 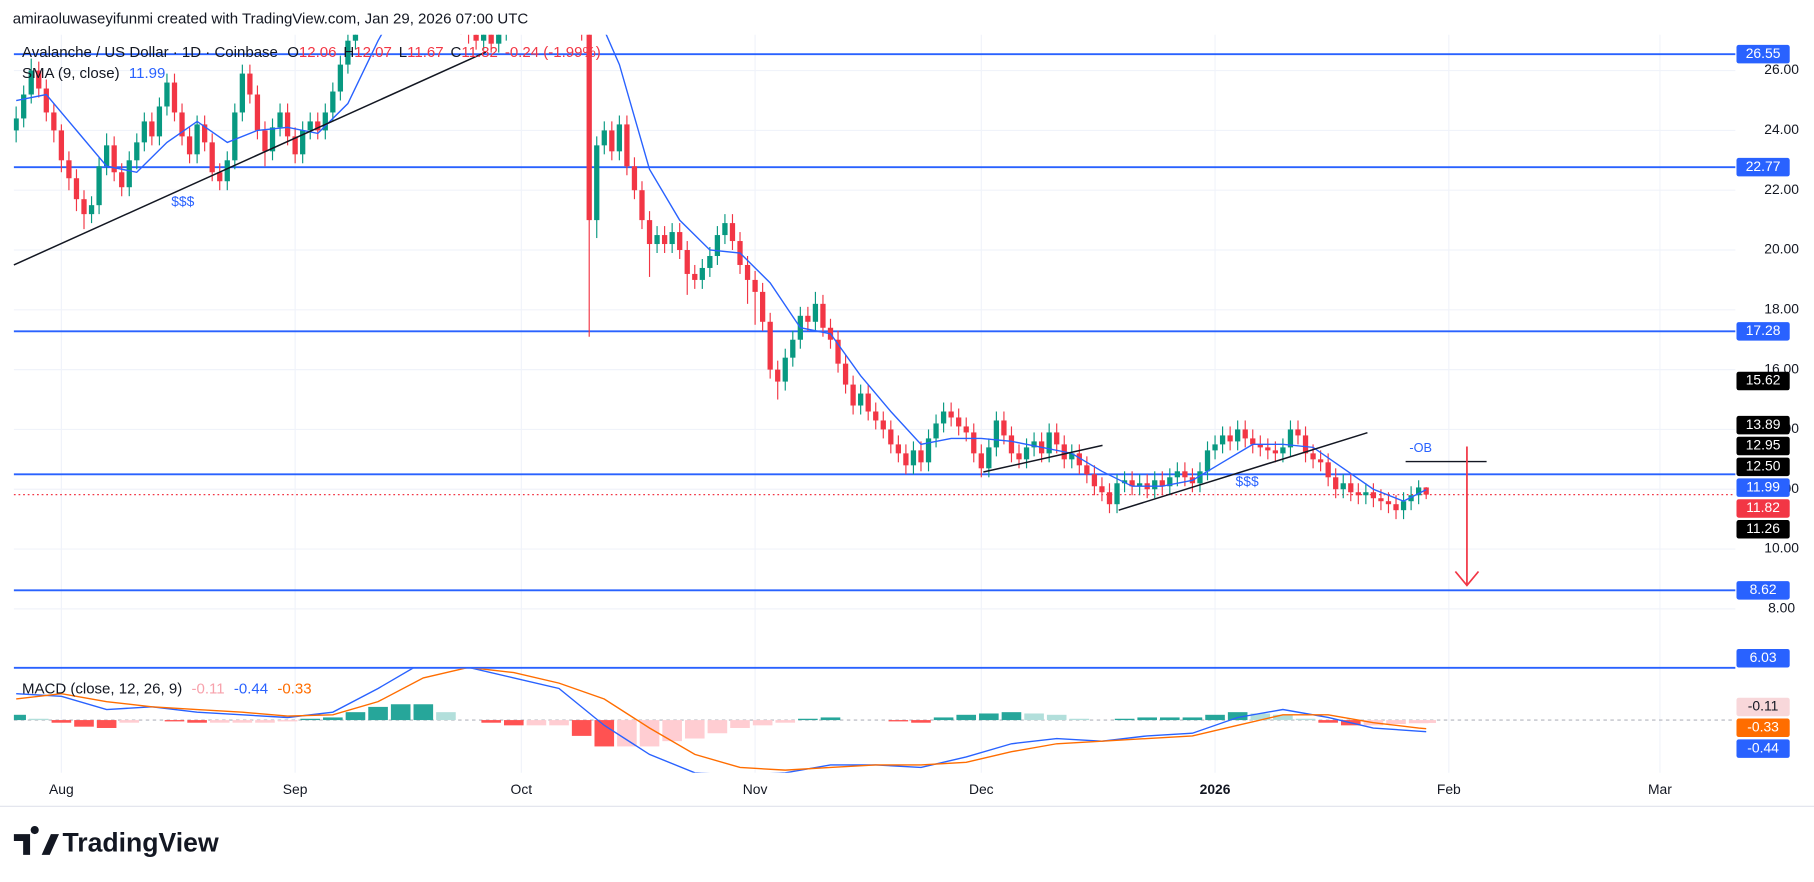 What do you see at coordinates (207, 688) in the screenshot?
I see `macd-value: -0.11` at bounding box center [207, 688].